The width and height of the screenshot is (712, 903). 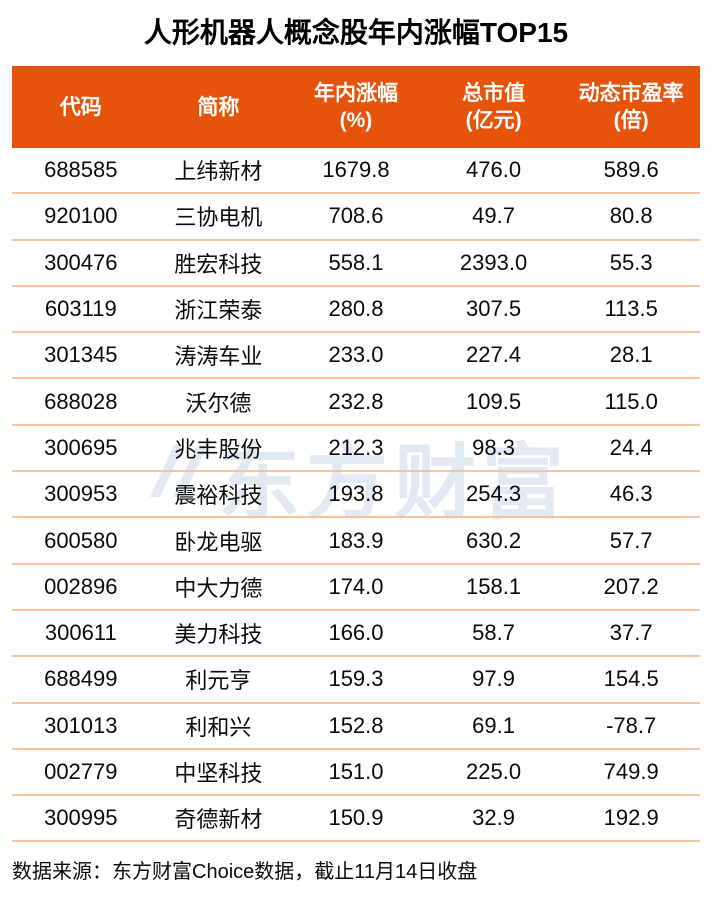 What do you see at coordinates (494, 309) in the screenshot?
I see `cell-market-cap: 307.5` at bounding box center [494, 309].